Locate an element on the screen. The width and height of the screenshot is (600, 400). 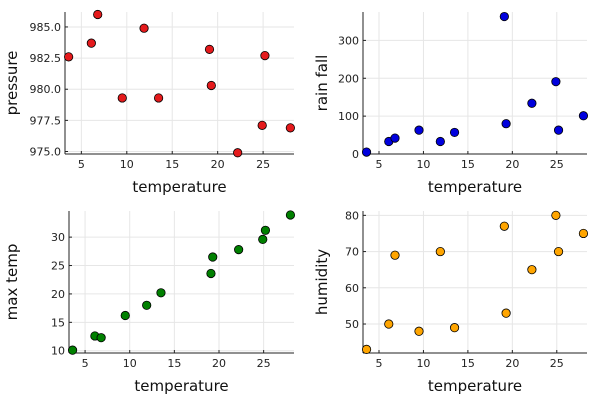
y-tick-label: 60 is located at coordinates (352, 288).